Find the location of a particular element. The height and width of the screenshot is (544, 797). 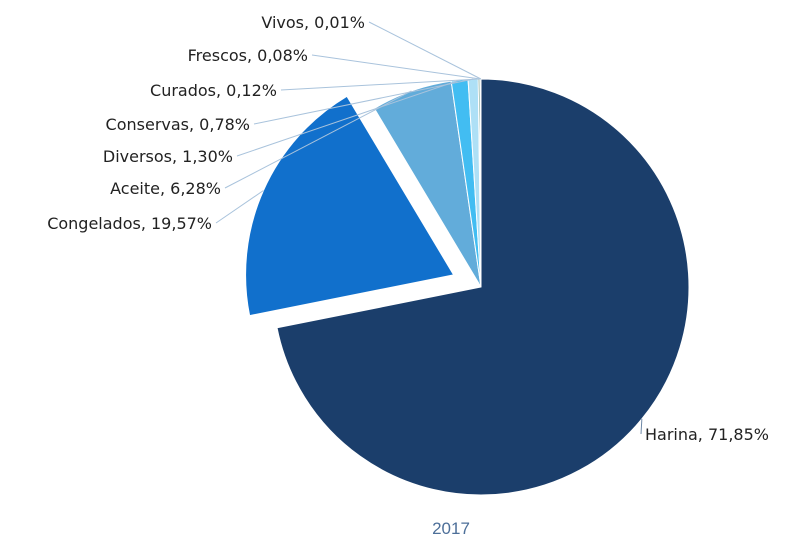

slice-label-frescos: Frescos, 0,08% is located at coordinates (248, 55).